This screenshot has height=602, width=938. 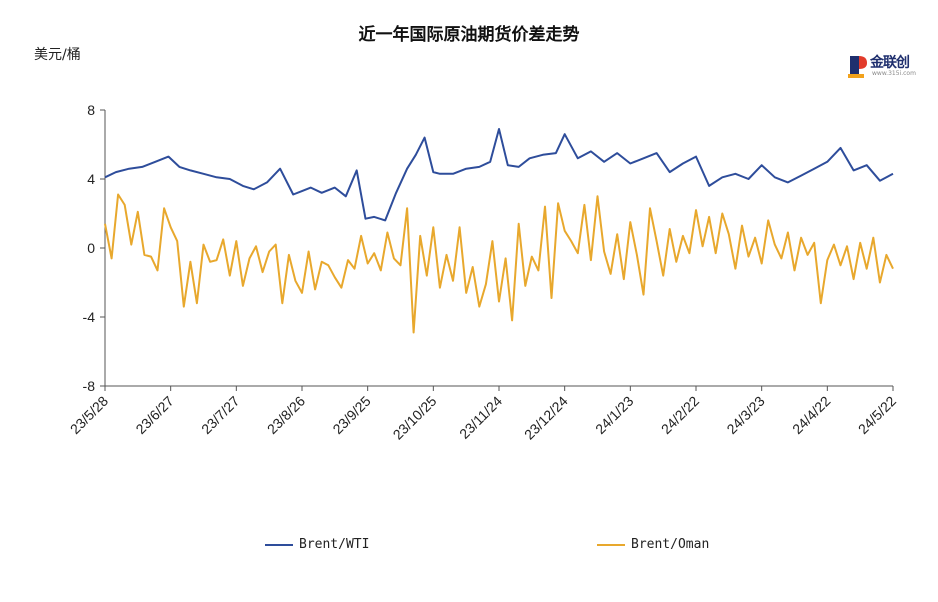 I want to click on y-tick-label: -4, so click(x=89, y=317).